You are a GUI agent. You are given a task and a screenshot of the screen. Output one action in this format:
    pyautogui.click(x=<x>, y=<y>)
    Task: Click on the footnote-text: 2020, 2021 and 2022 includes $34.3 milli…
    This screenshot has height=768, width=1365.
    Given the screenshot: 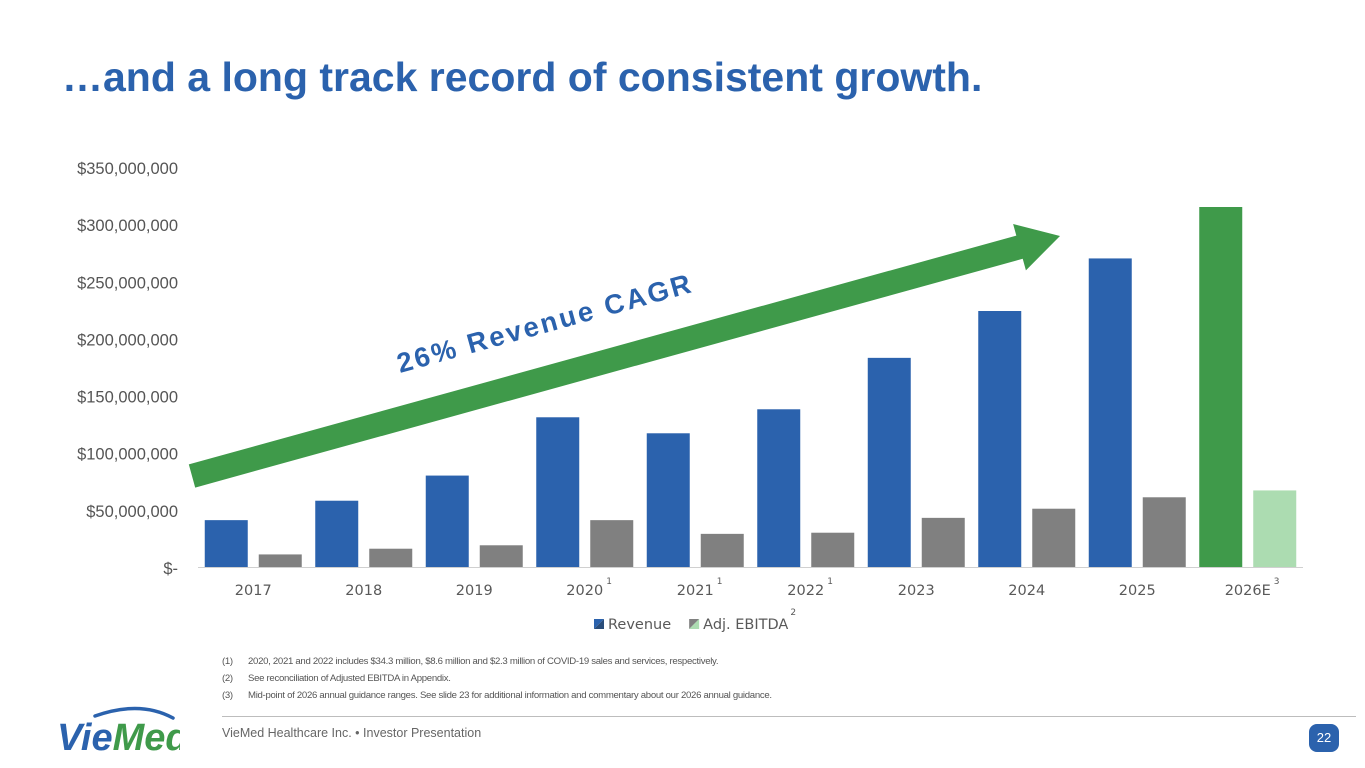 What is the action you would take?
    pyautogui.click(x=483, y=661)
    